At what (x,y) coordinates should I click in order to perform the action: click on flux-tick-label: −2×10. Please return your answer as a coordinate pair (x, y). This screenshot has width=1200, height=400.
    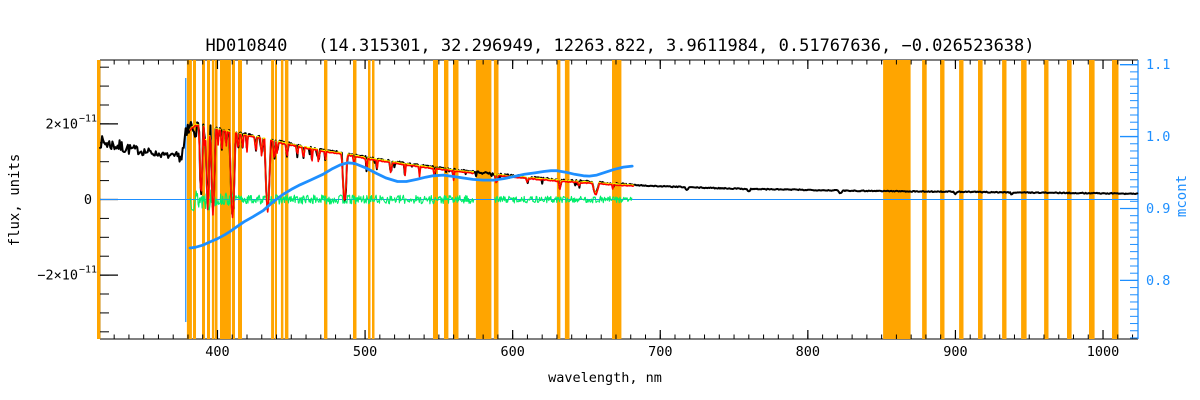
    Looking at the image, I should click on (57, 276).